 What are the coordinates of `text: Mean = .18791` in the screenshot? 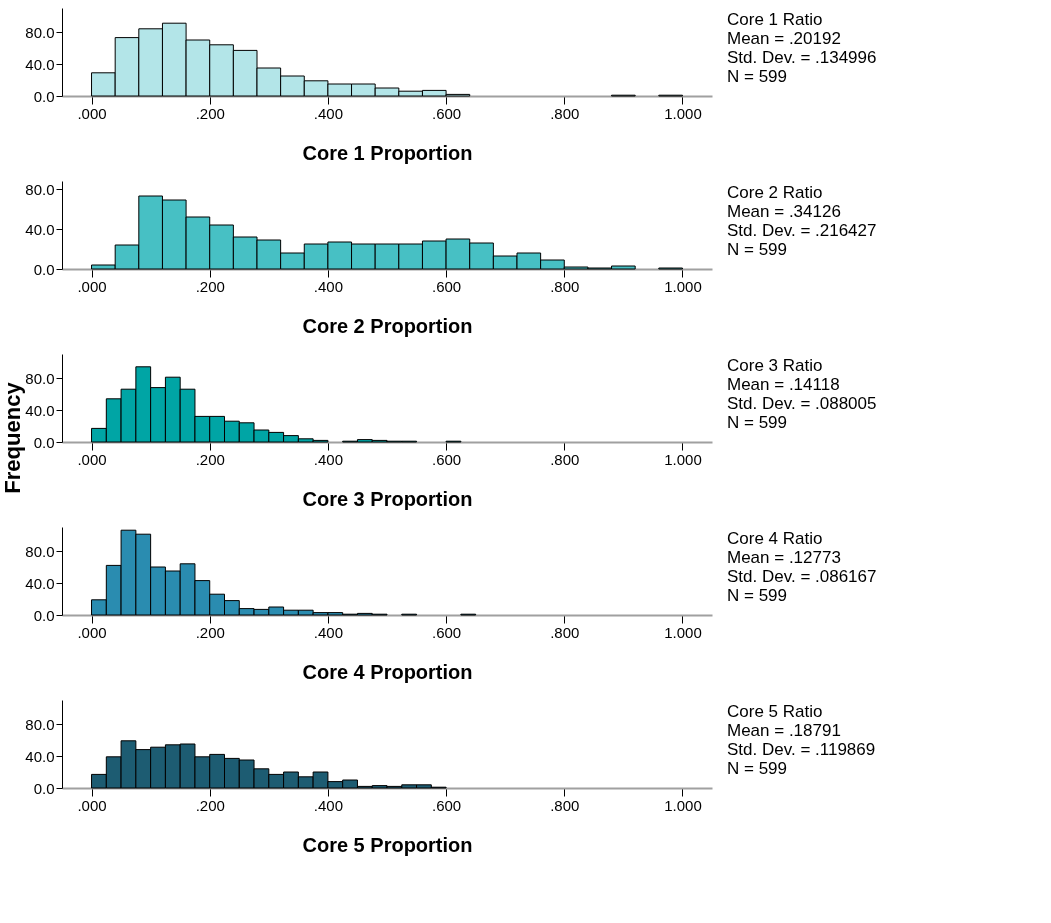 It's located at (784, 730).